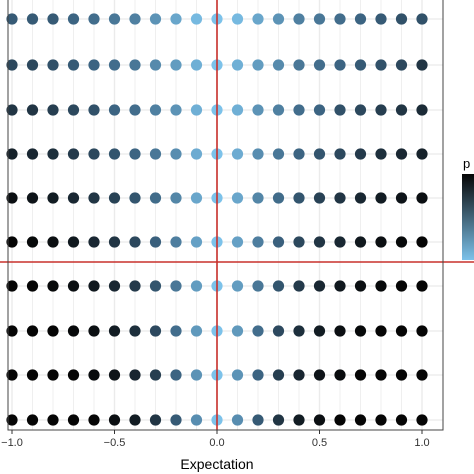 The image size is (474, 474). Describe the element at coordinates (215, 439) in the screenshot. I see `x-axis-ticks: −1.0 −0.5 0.0 0.5 1.0` at that location.